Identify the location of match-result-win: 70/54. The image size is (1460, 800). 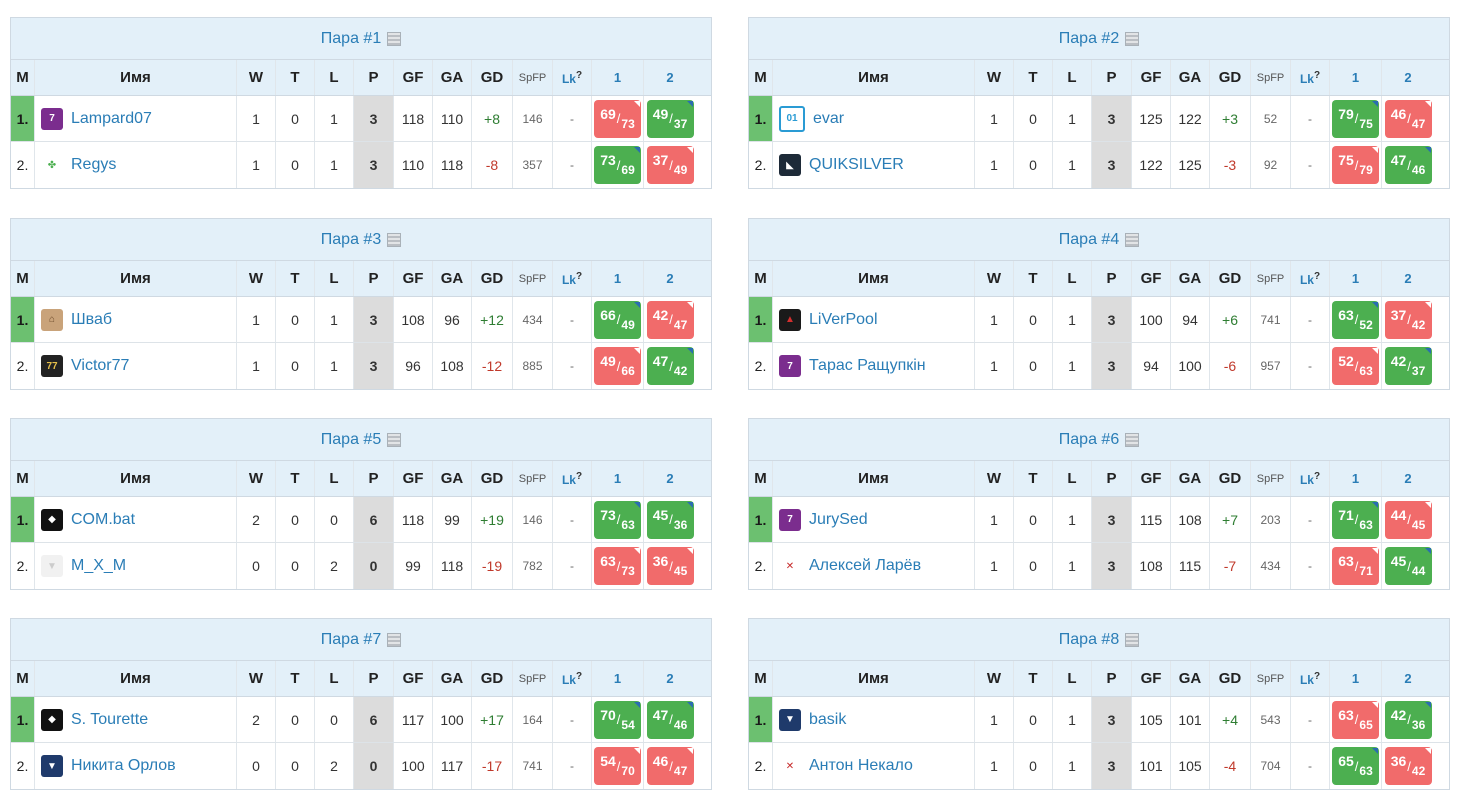
(617, 719).